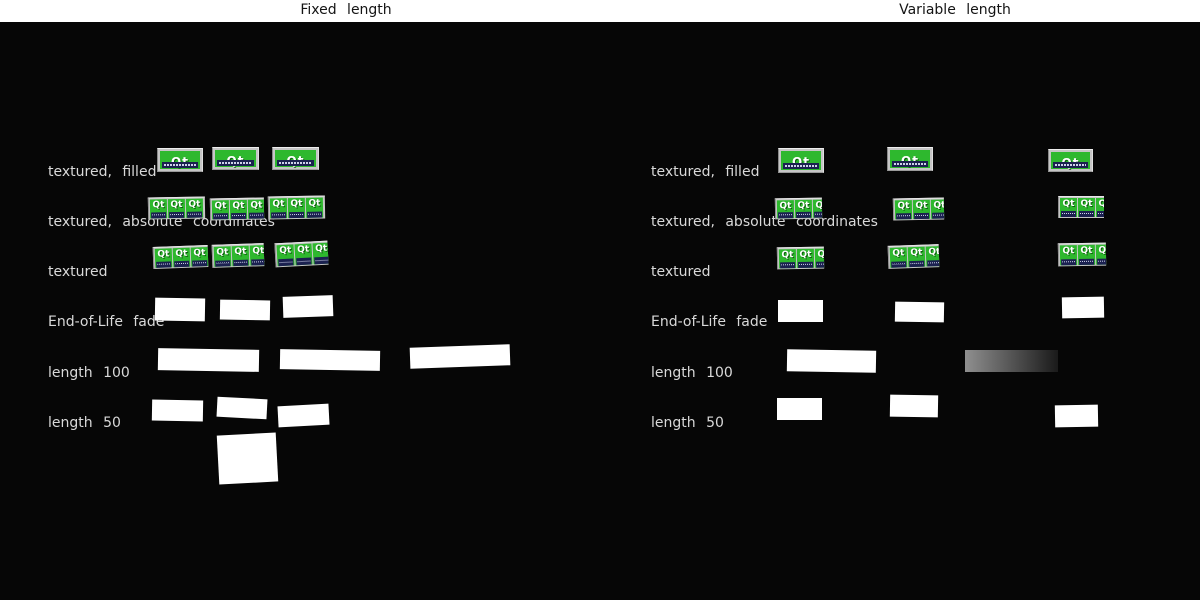 This screenshot has width=1200, height=600. What do you see at coordinates (709, 322) in the screenshot?
I see `row-label: End-of-Life fade` at bounding box center [709, 322].